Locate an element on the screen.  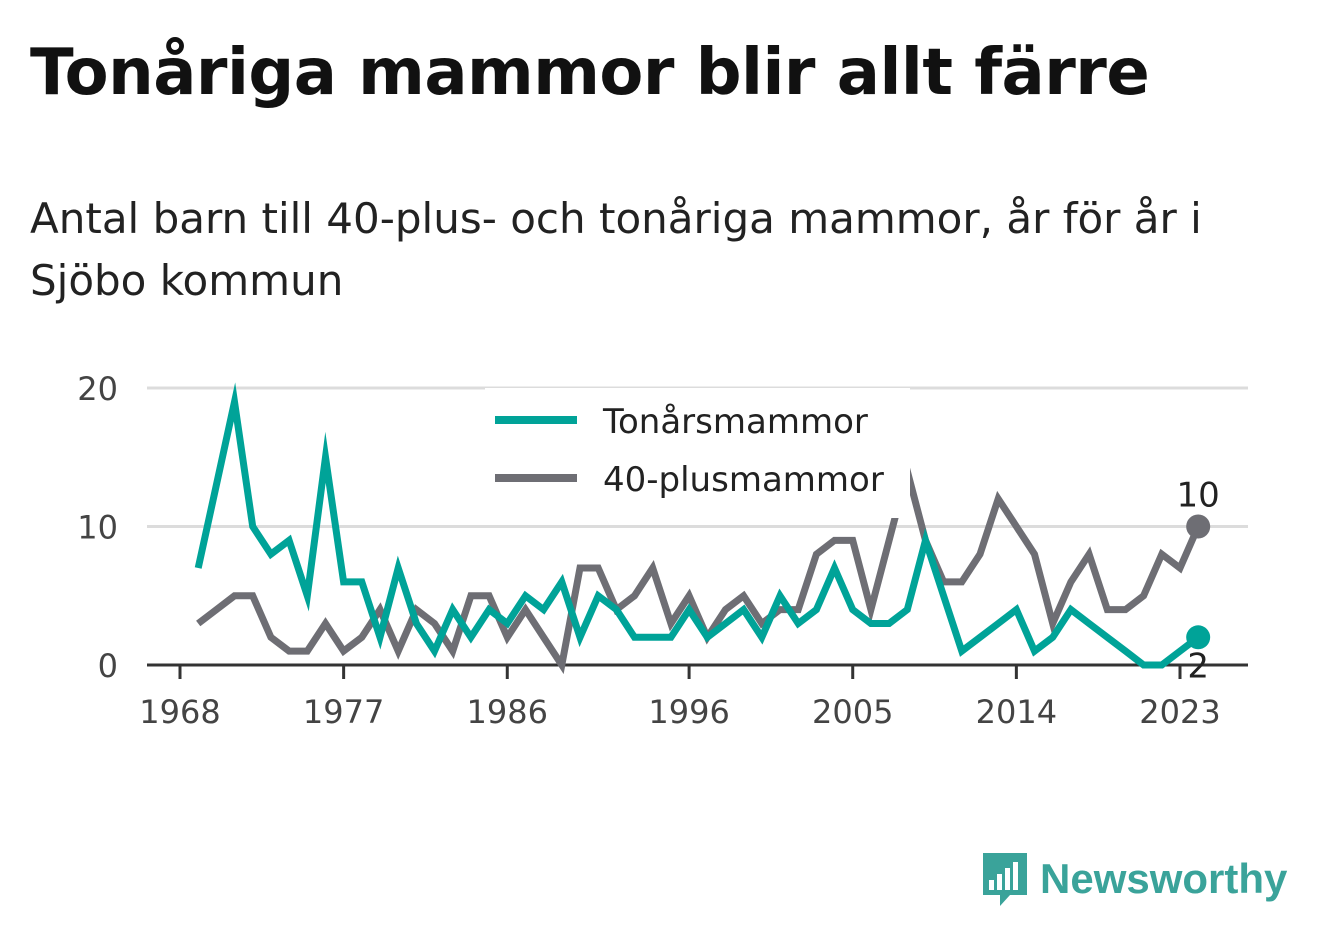
y-axis: 0 10 20 is located at coordinates (97, 527).